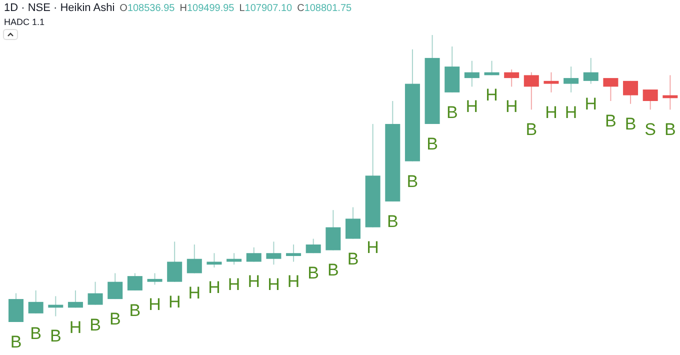 The height and width of the screenshot is (355, 680). Describe the element at coordinates (265, 8) in the screenshot. I see `text: L107907.10` at that location.